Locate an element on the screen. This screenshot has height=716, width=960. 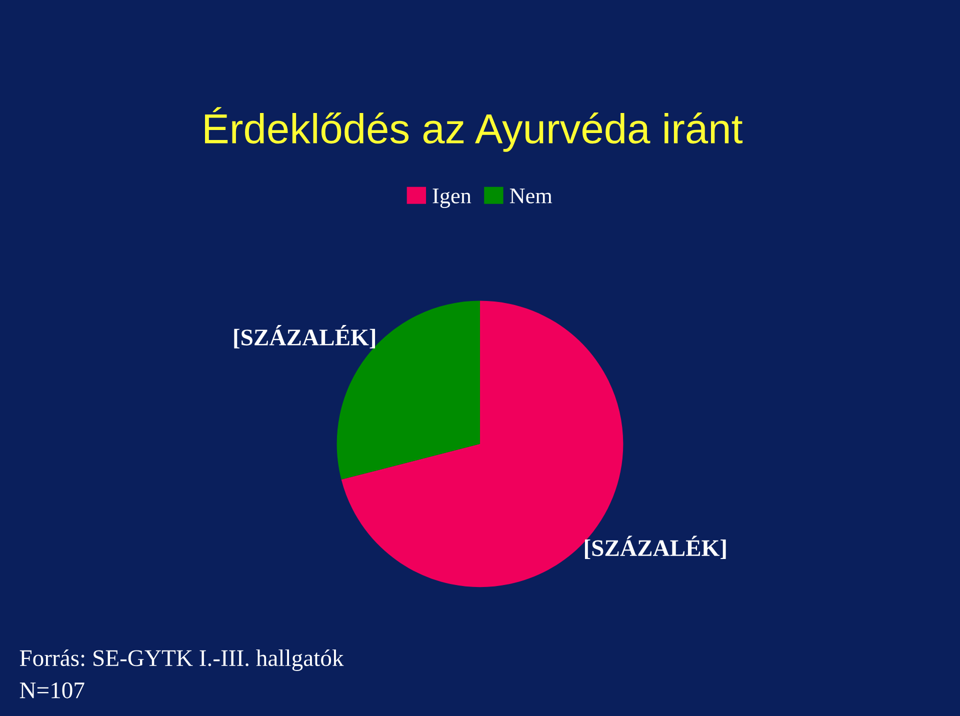
chart-title: Érdeklődés az Ayurvéda iránt is located at coordinates (474, 129).